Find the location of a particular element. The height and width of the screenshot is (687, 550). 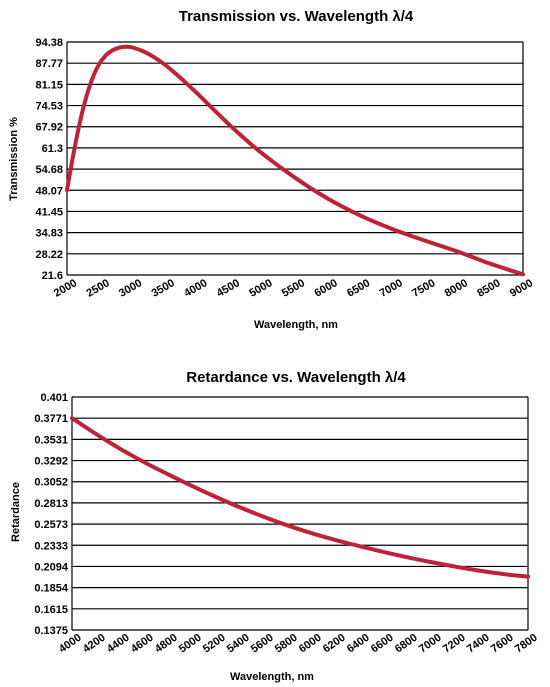

x-tick-label: 7400 is located at coordinates (478, 644).